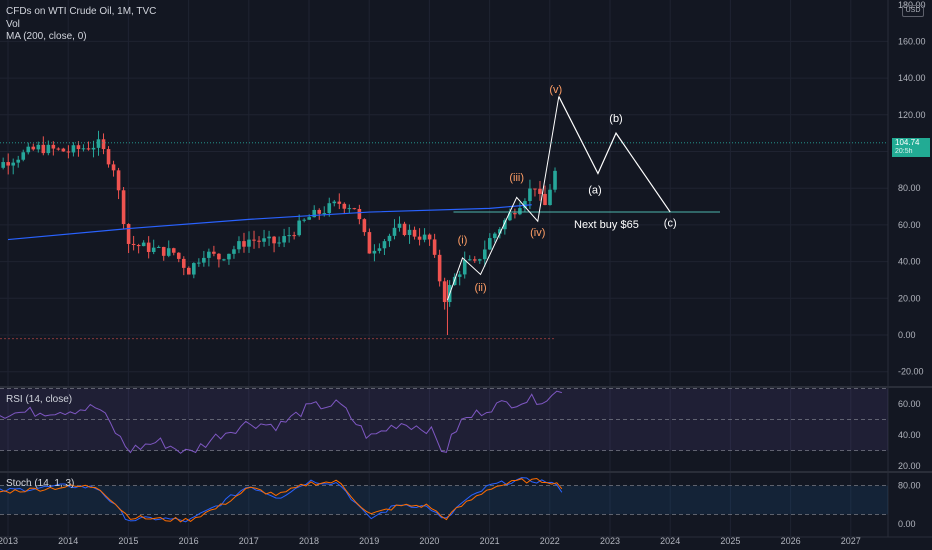  Describe the element at coordinates (907, 142) in the screenshot. I see `last-price-value: 104.74` at that location.